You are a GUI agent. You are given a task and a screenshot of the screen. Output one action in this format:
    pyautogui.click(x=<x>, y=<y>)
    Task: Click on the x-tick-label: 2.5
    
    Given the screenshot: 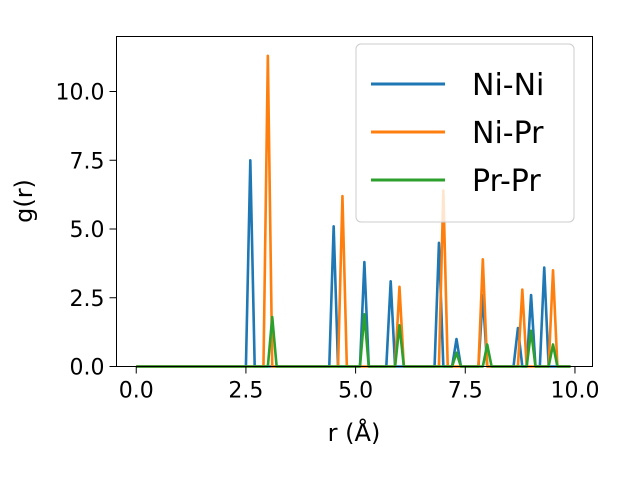 What is the action you would take?
    pyautogui.click(x=245, y=391)
    